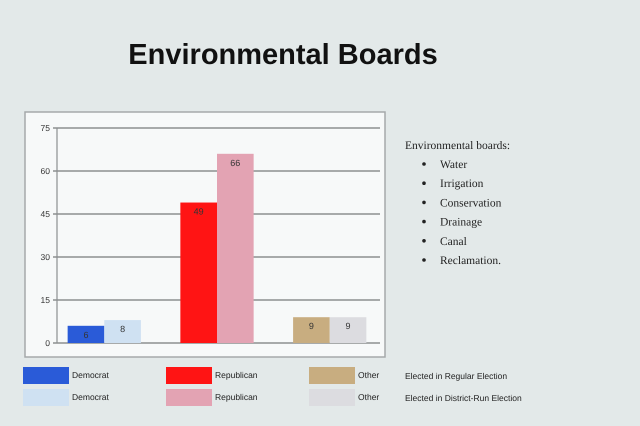 The width and height of the screenshot is (640, 426). What do you see at coordinates (45, 128) in the screenshot?
I see `y-tick-label: 75` at bounding box center [45, 128].